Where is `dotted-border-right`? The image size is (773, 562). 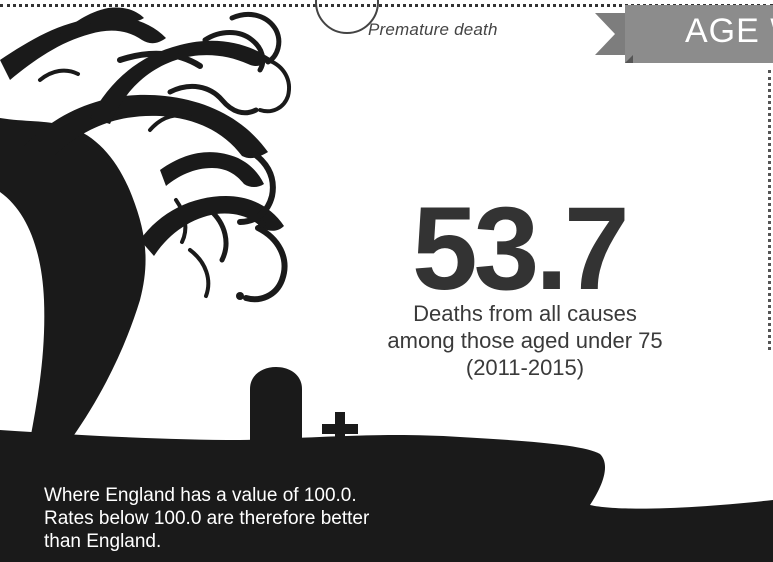 dotted-border-right is located at coordinates (769, 210).